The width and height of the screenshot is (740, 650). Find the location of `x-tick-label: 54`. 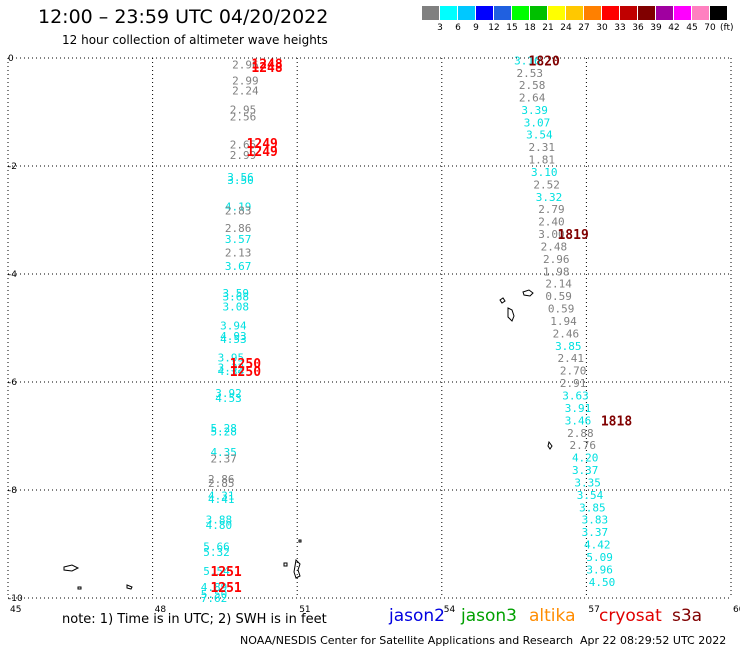

x-tick-label: 54 is located at coordinates (450, 610).